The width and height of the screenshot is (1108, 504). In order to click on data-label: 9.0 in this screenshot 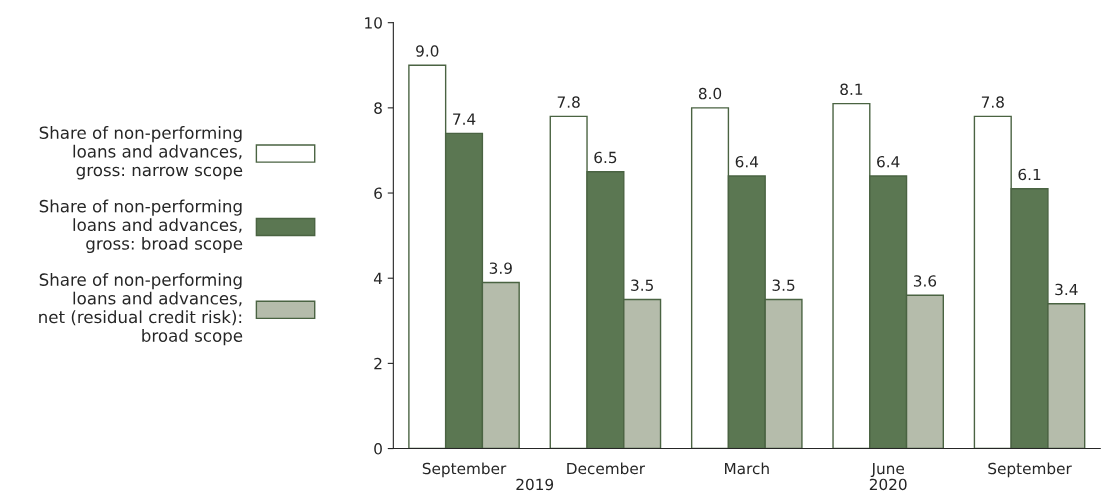, I will do `click(427, 51)`.